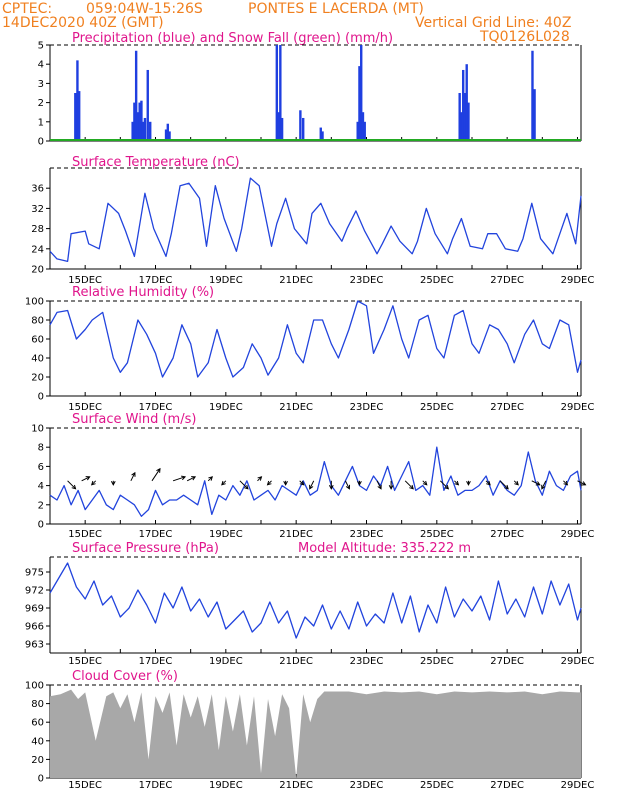 The image size is (618, 800). Describe the element at coordinates (37, 189) in the screenshot. I see `y-tick-label: 36` at that location.